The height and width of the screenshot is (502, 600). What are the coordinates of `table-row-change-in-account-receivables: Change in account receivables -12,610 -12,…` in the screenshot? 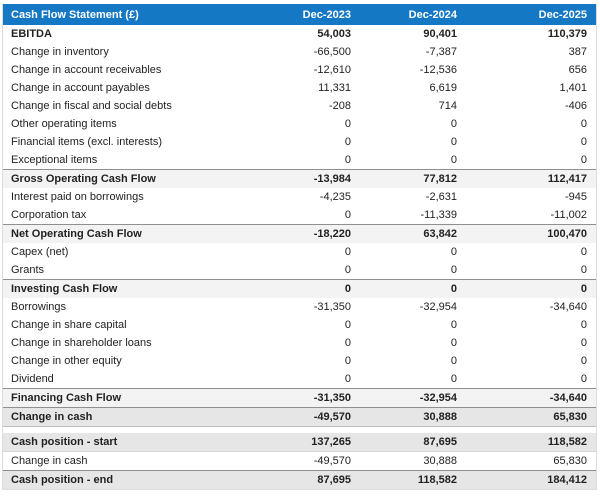 It's located at (299, 70).